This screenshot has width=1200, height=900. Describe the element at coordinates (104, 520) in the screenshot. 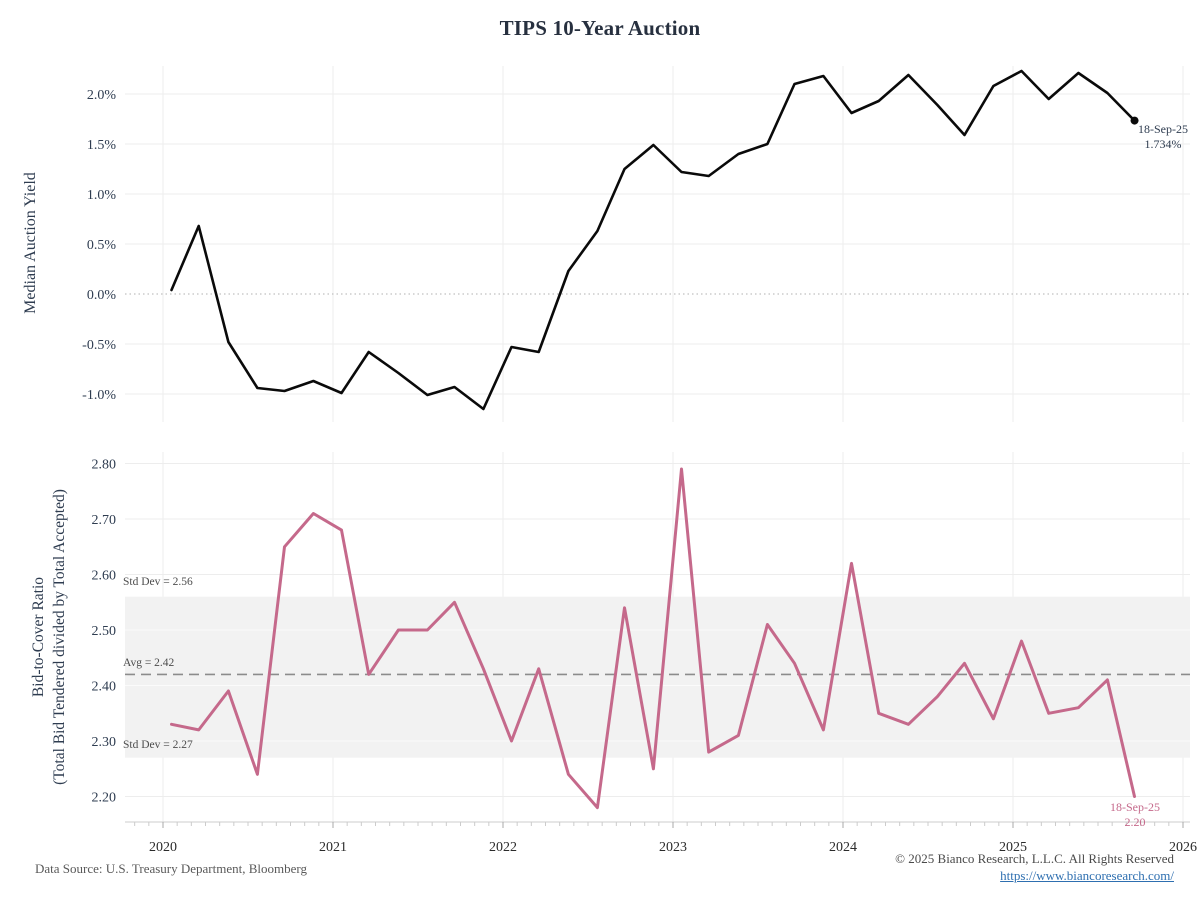

I see `bottom-y-tick-label: 2.70` at that location.